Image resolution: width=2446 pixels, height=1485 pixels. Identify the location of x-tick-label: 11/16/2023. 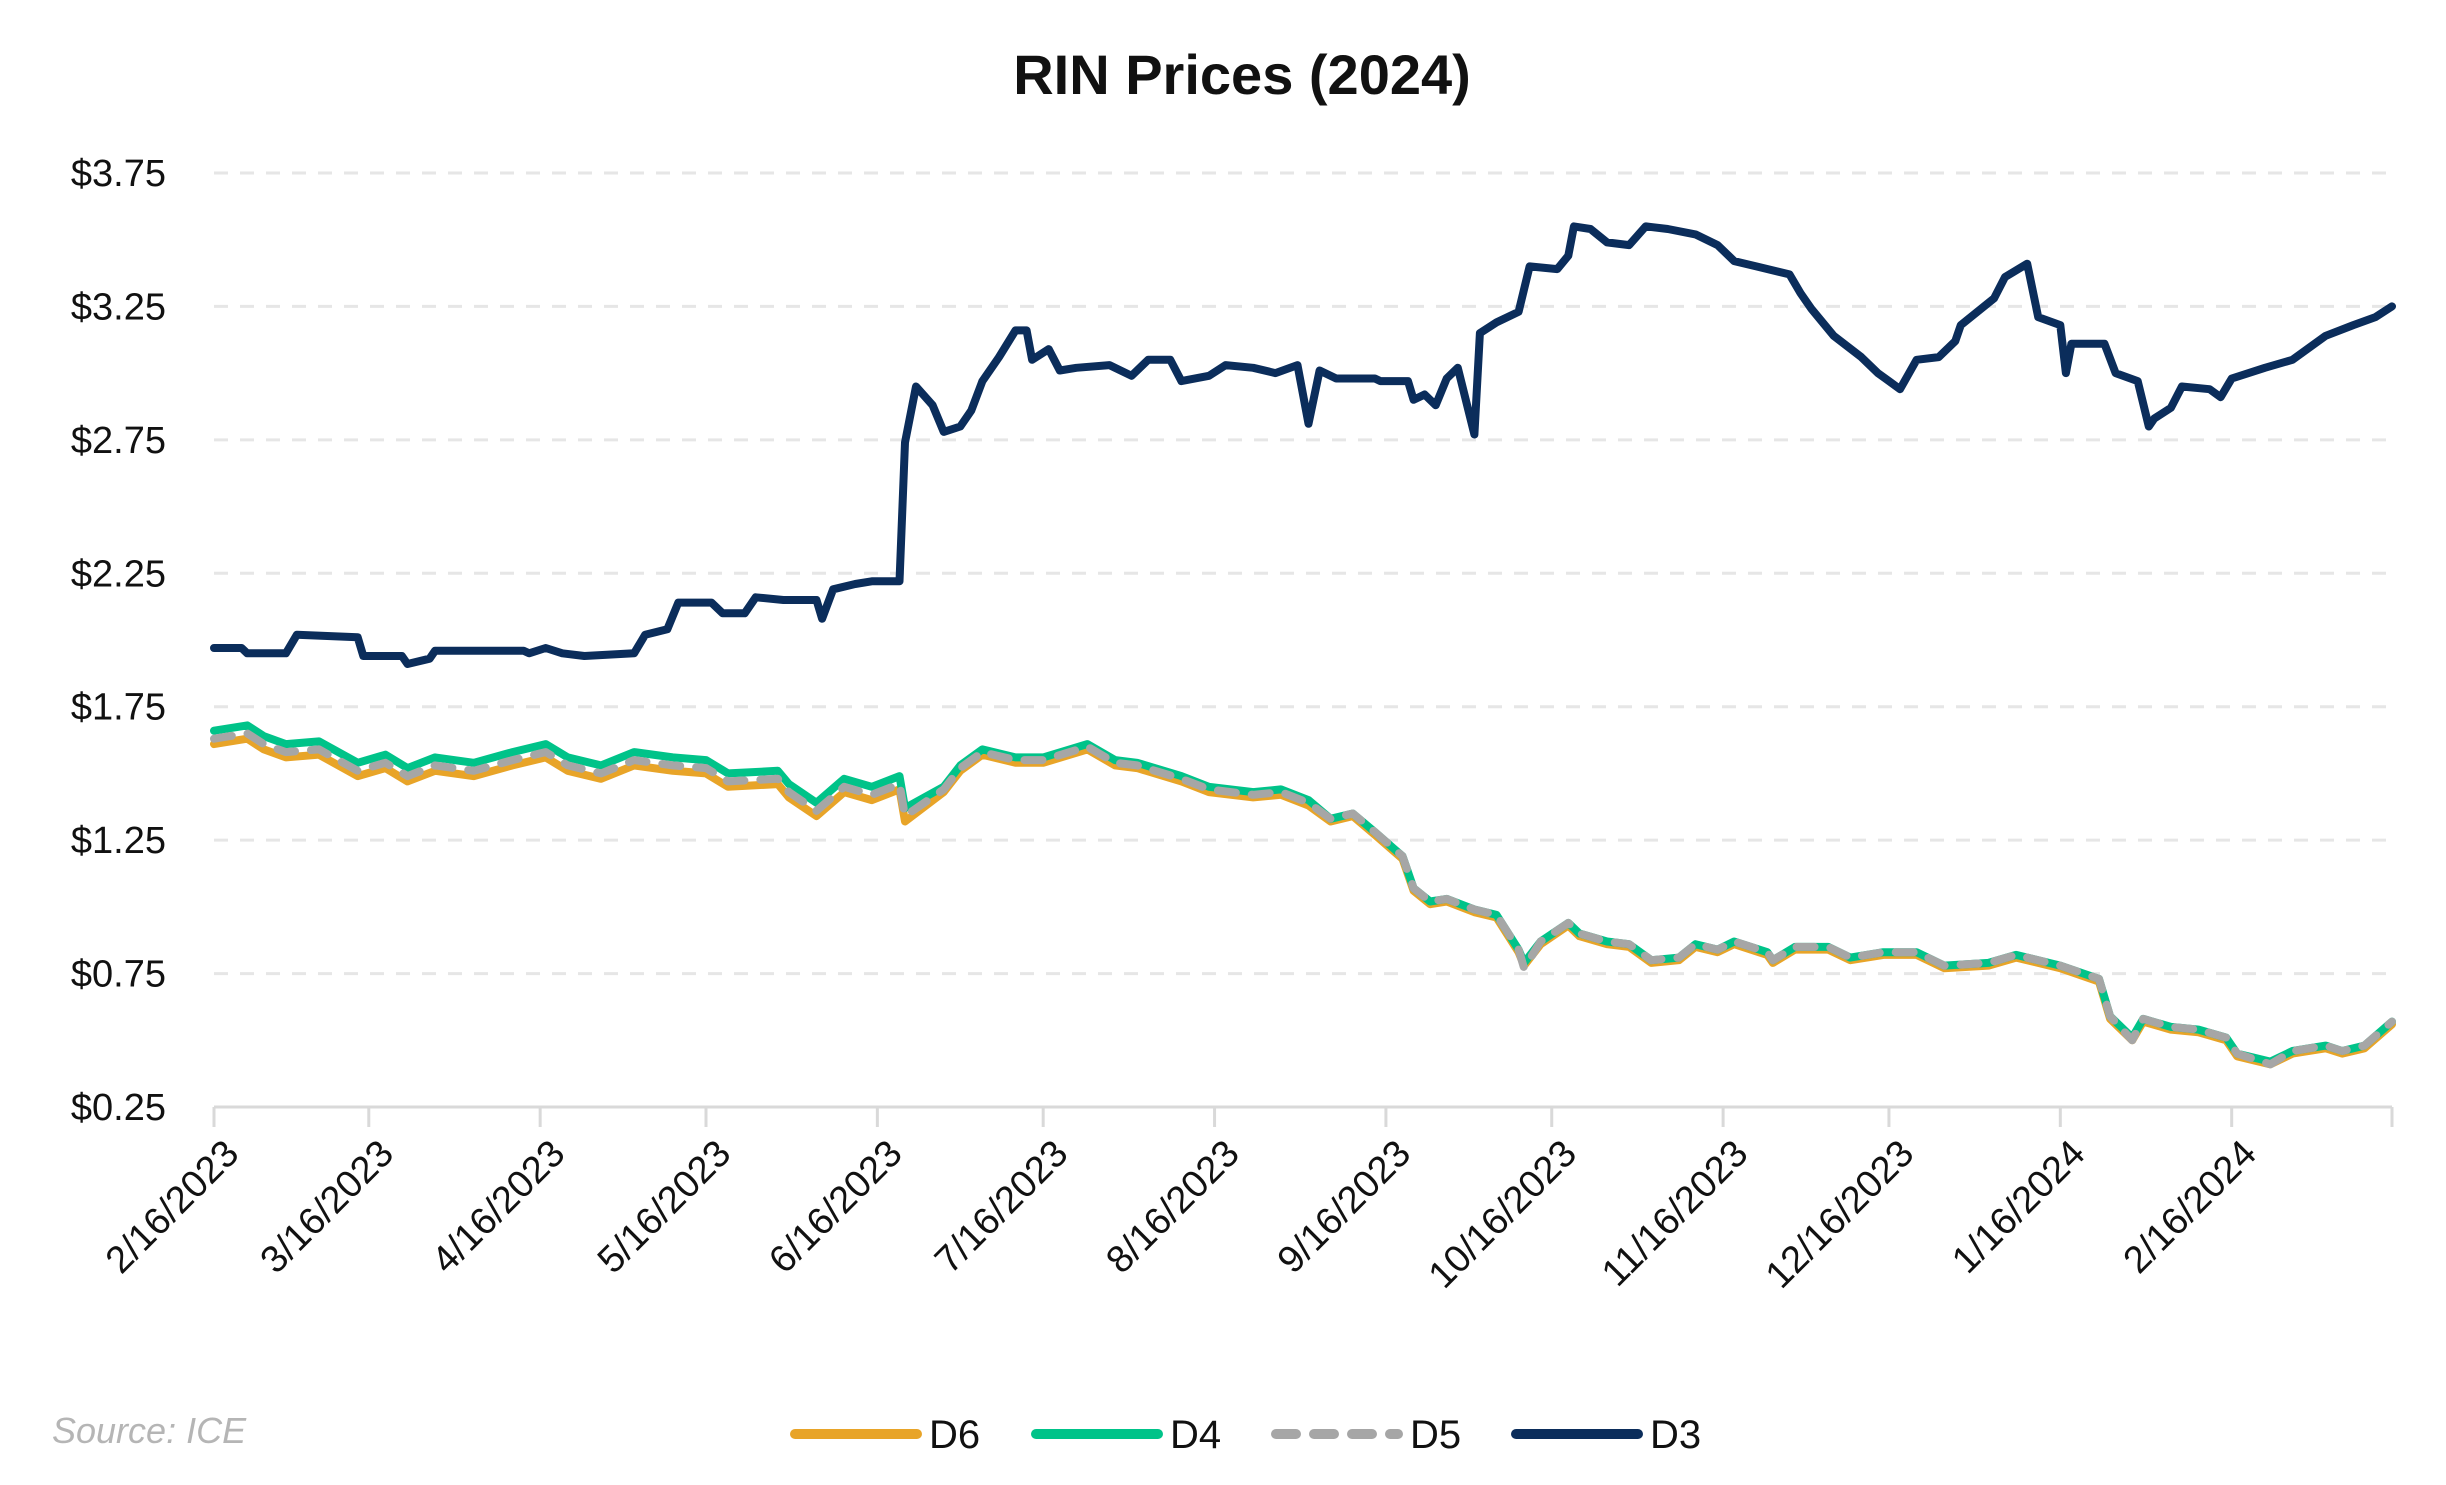
(1675, 1213).